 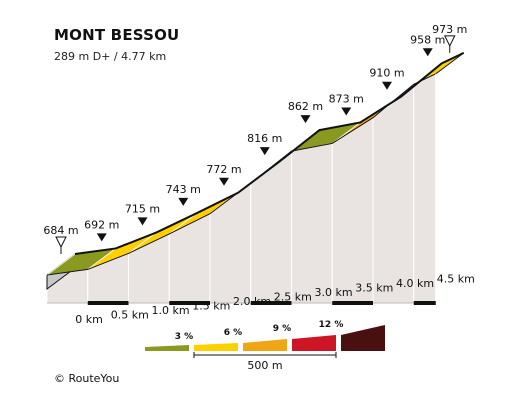 What do you see at coordinates (305, 106) in the screenshot?
I see `elevation-label: 862 m` at bounding box center [305, 106].